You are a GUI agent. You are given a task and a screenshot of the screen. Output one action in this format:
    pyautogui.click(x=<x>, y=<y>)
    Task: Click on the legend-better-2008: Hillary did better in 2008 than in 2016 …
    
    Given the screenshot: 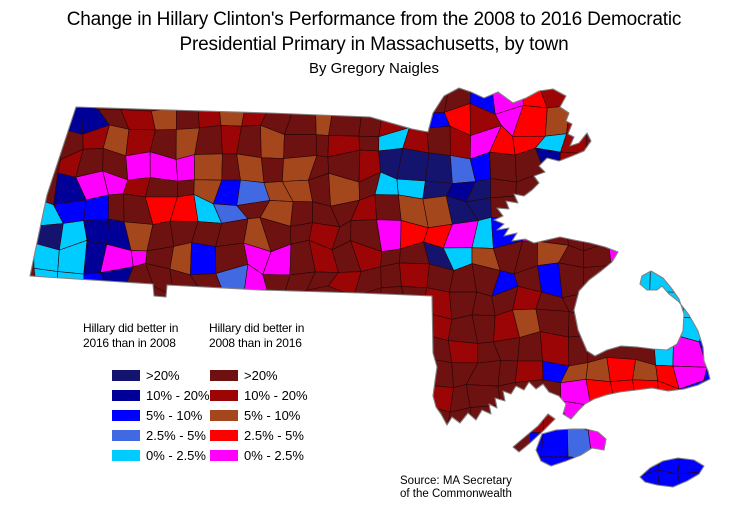 What is the action you would take?
    pyautogui.click(x=284, y=393)
    